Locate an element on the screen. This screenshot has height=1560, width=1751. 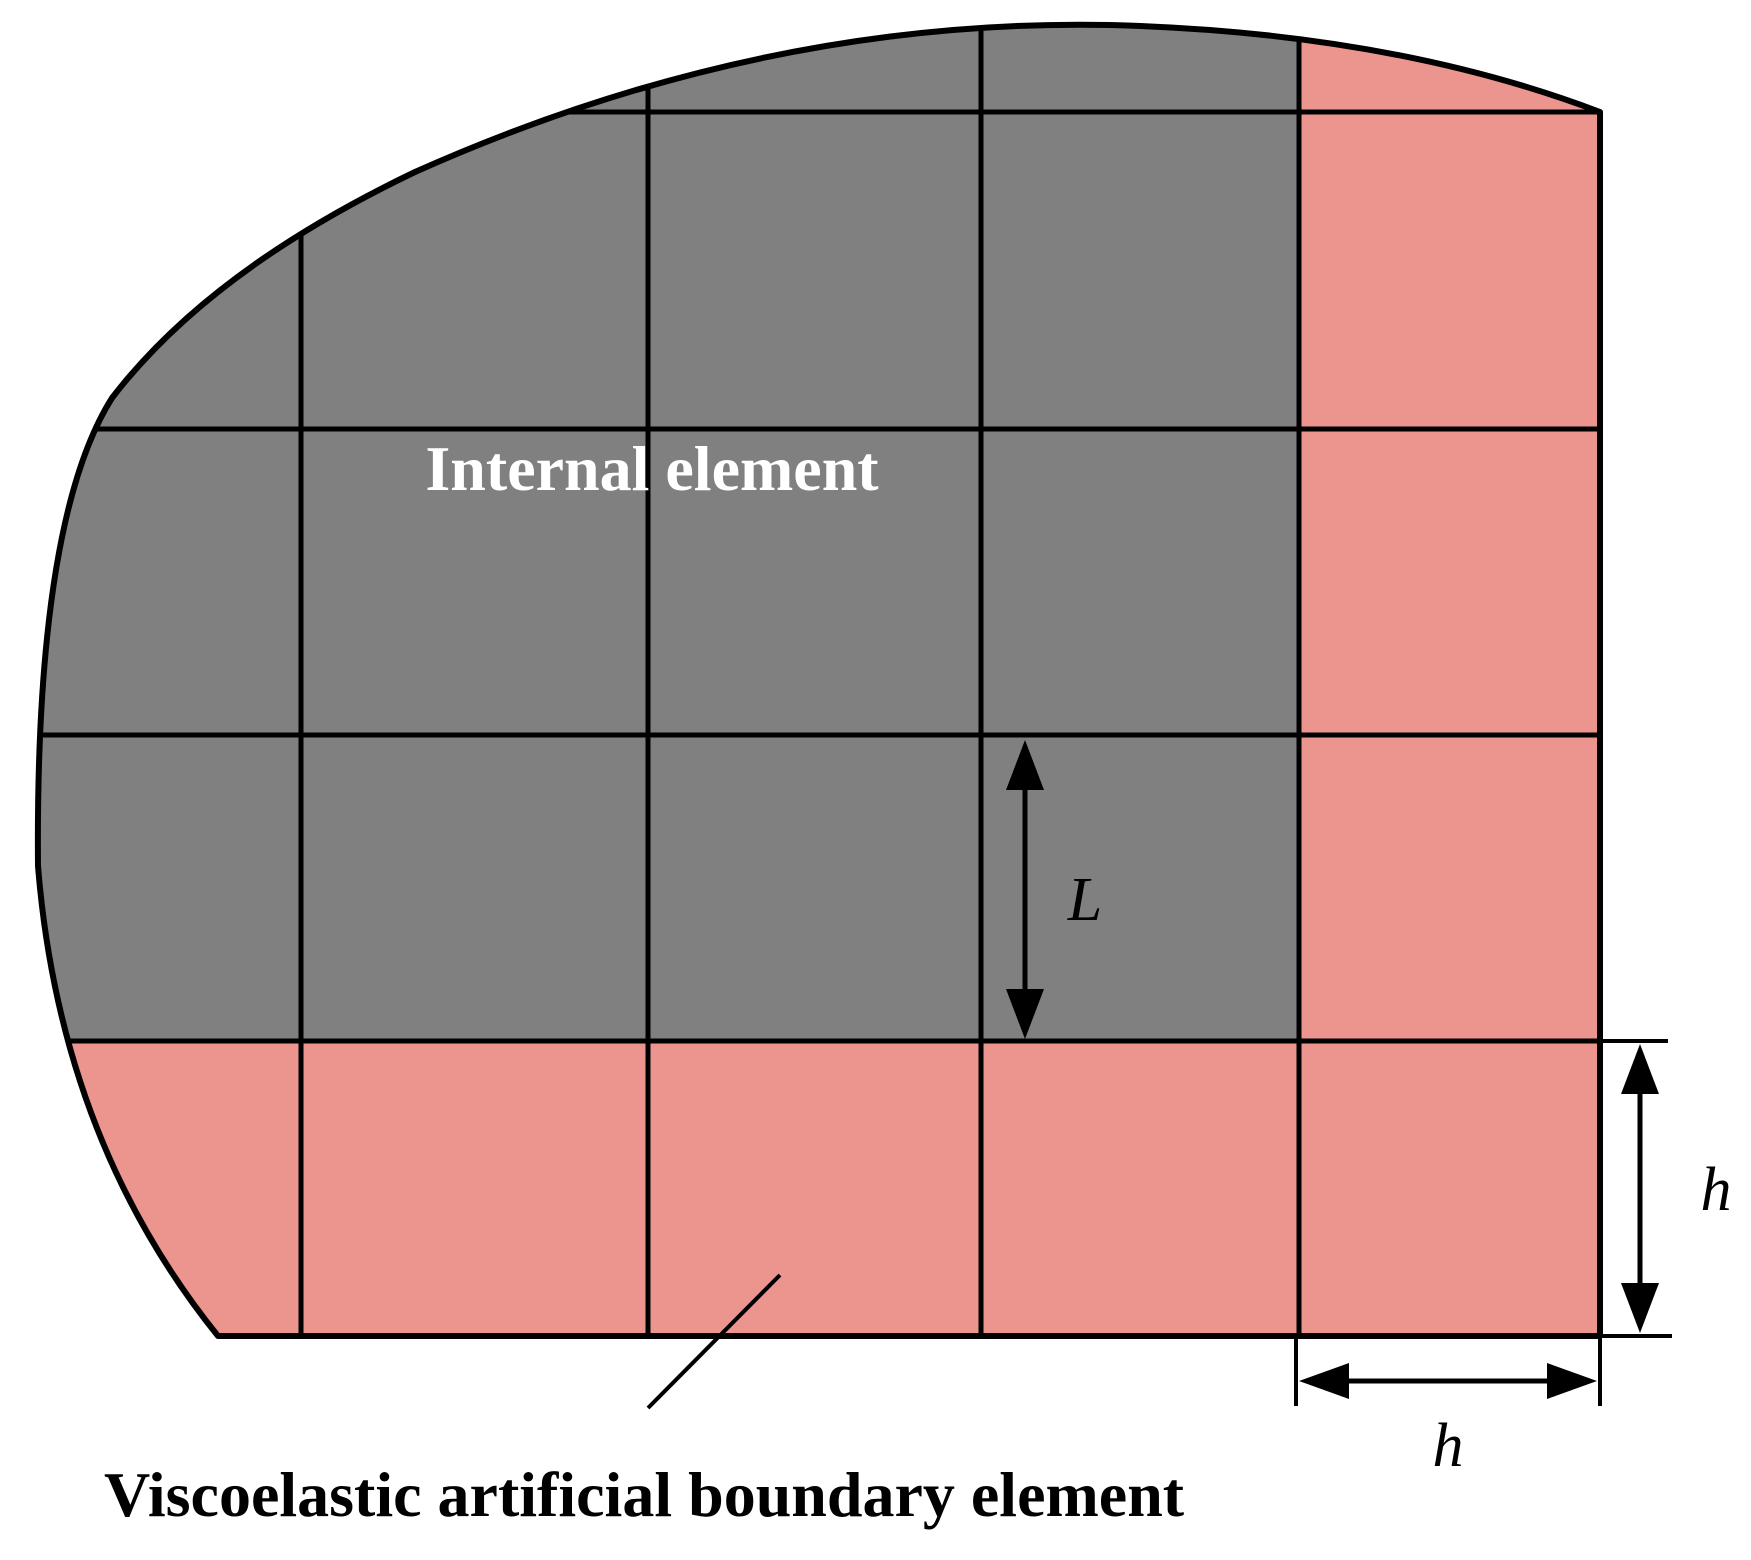
arrowhead-up is located at coordinates (1640, 1069).